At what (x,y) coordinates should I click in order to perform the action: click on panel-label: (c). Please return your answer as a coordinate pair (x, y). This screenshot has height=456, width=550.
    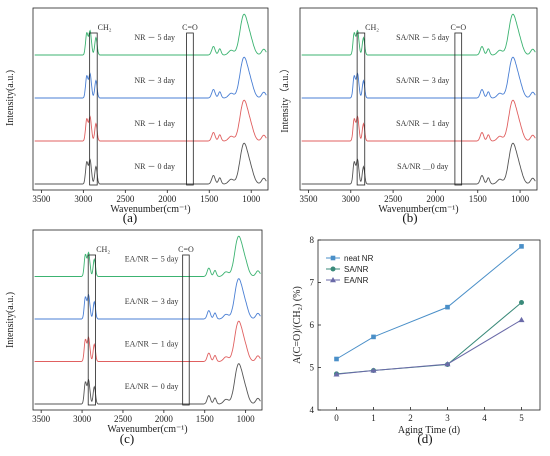
    Looking at the image, I should click on (127, 438).